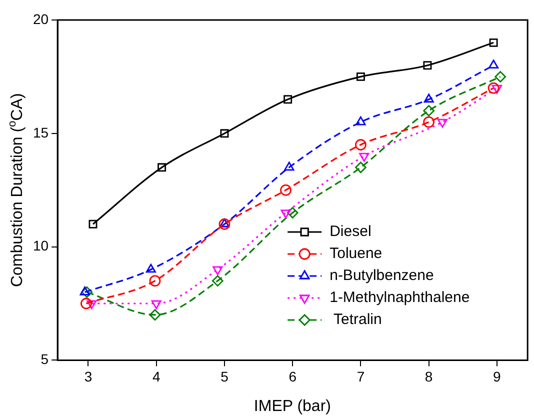 The width and height of the screenshot is (534, 417). Describe the element at coordinates (356, 319) in the screenshot. I see `legend-label: Tetralin` at that location.